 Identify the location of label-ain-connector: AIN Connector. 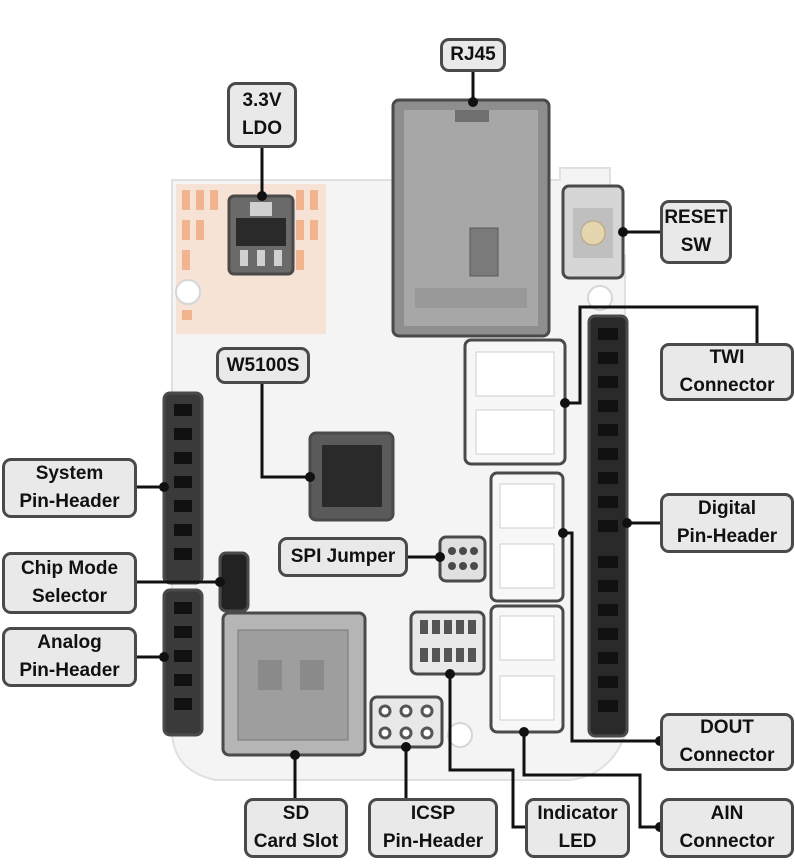
(727, 828).